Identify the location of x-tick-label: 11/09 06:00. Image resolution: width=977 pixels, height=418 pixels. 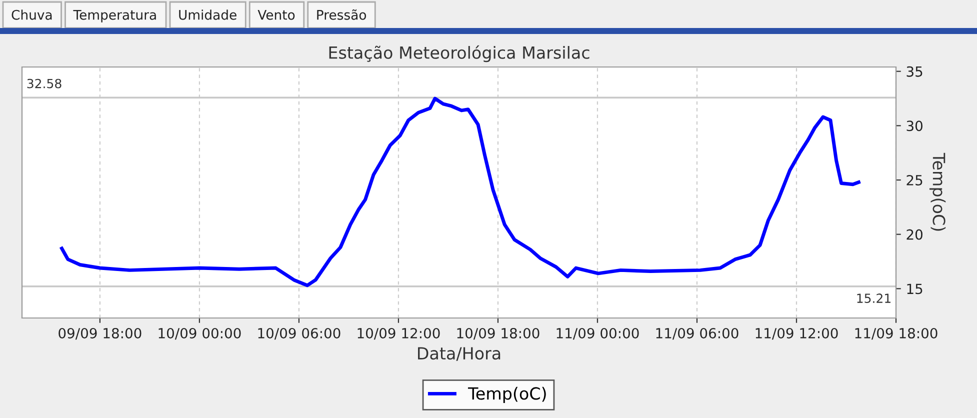
(697, 334).